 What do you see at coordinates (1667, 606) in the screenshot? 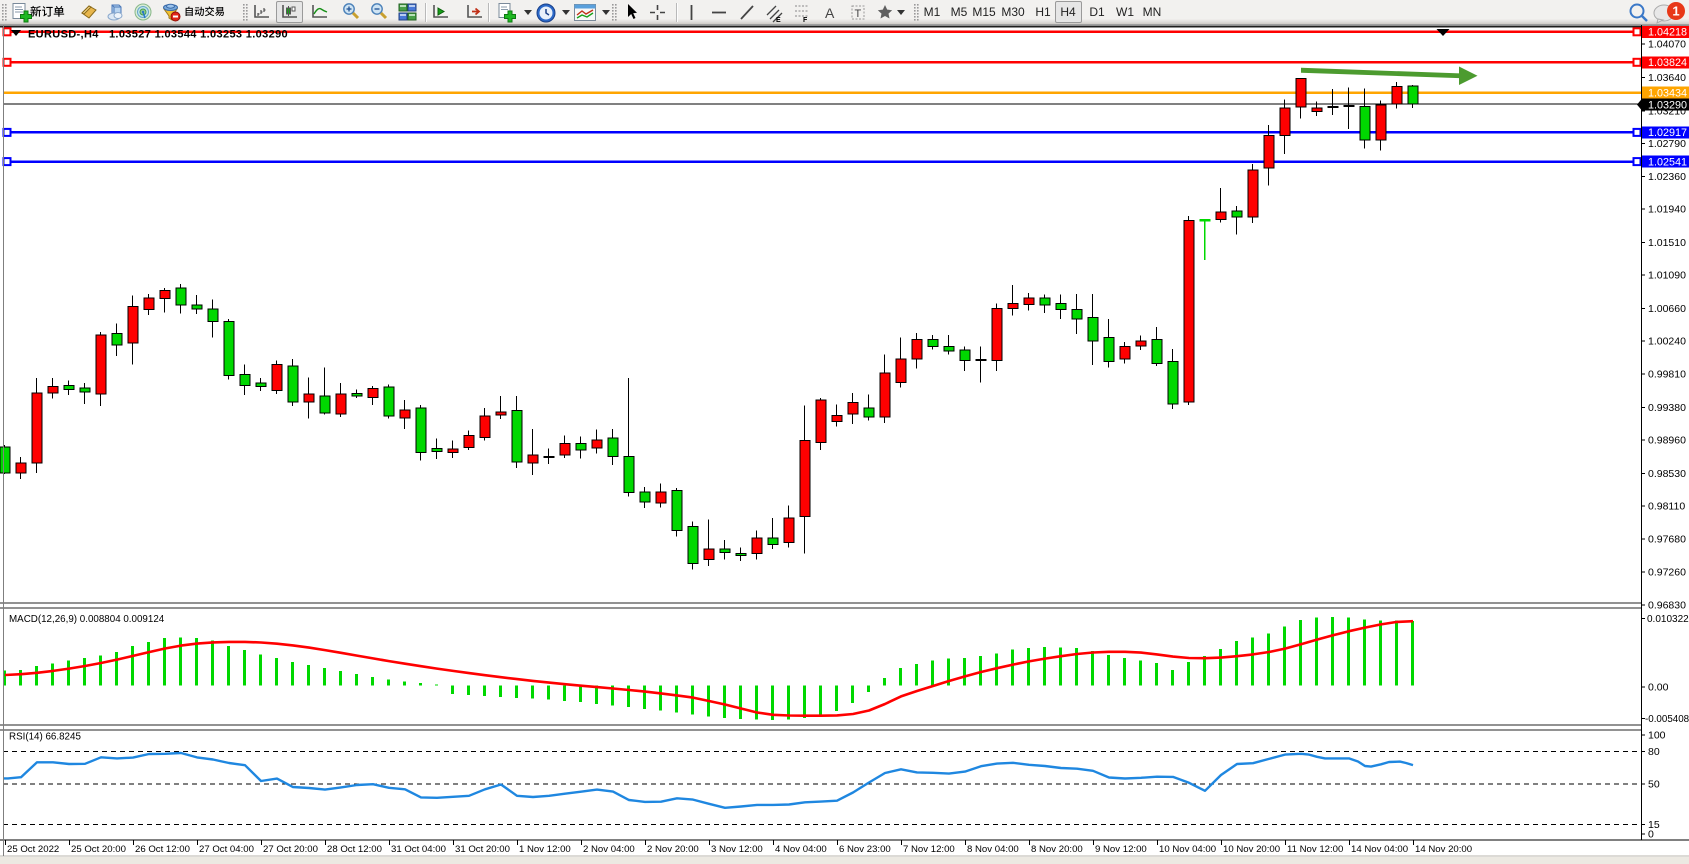
I see `svg-text: 0.96830` at bounding box center [1667, 606].